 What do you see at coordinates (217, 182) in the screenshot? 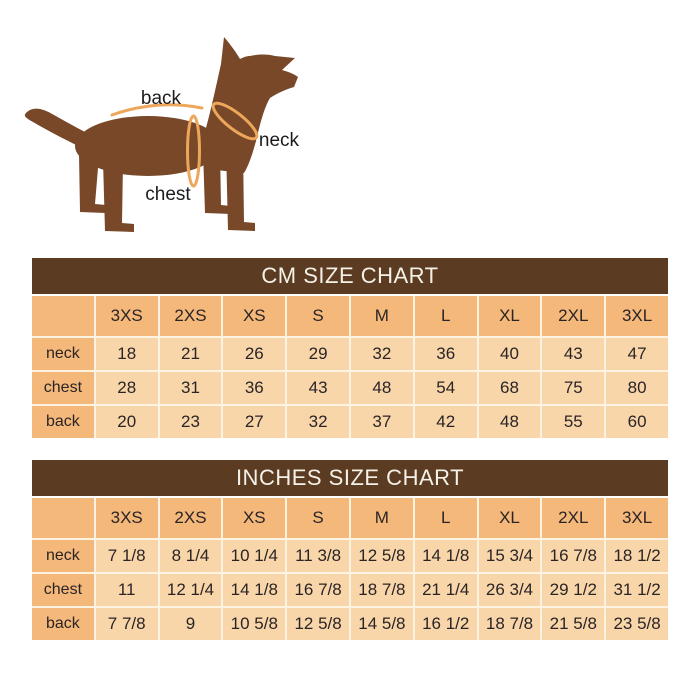
I see `dog-front-leg-far` at bounding box center [217, 182].